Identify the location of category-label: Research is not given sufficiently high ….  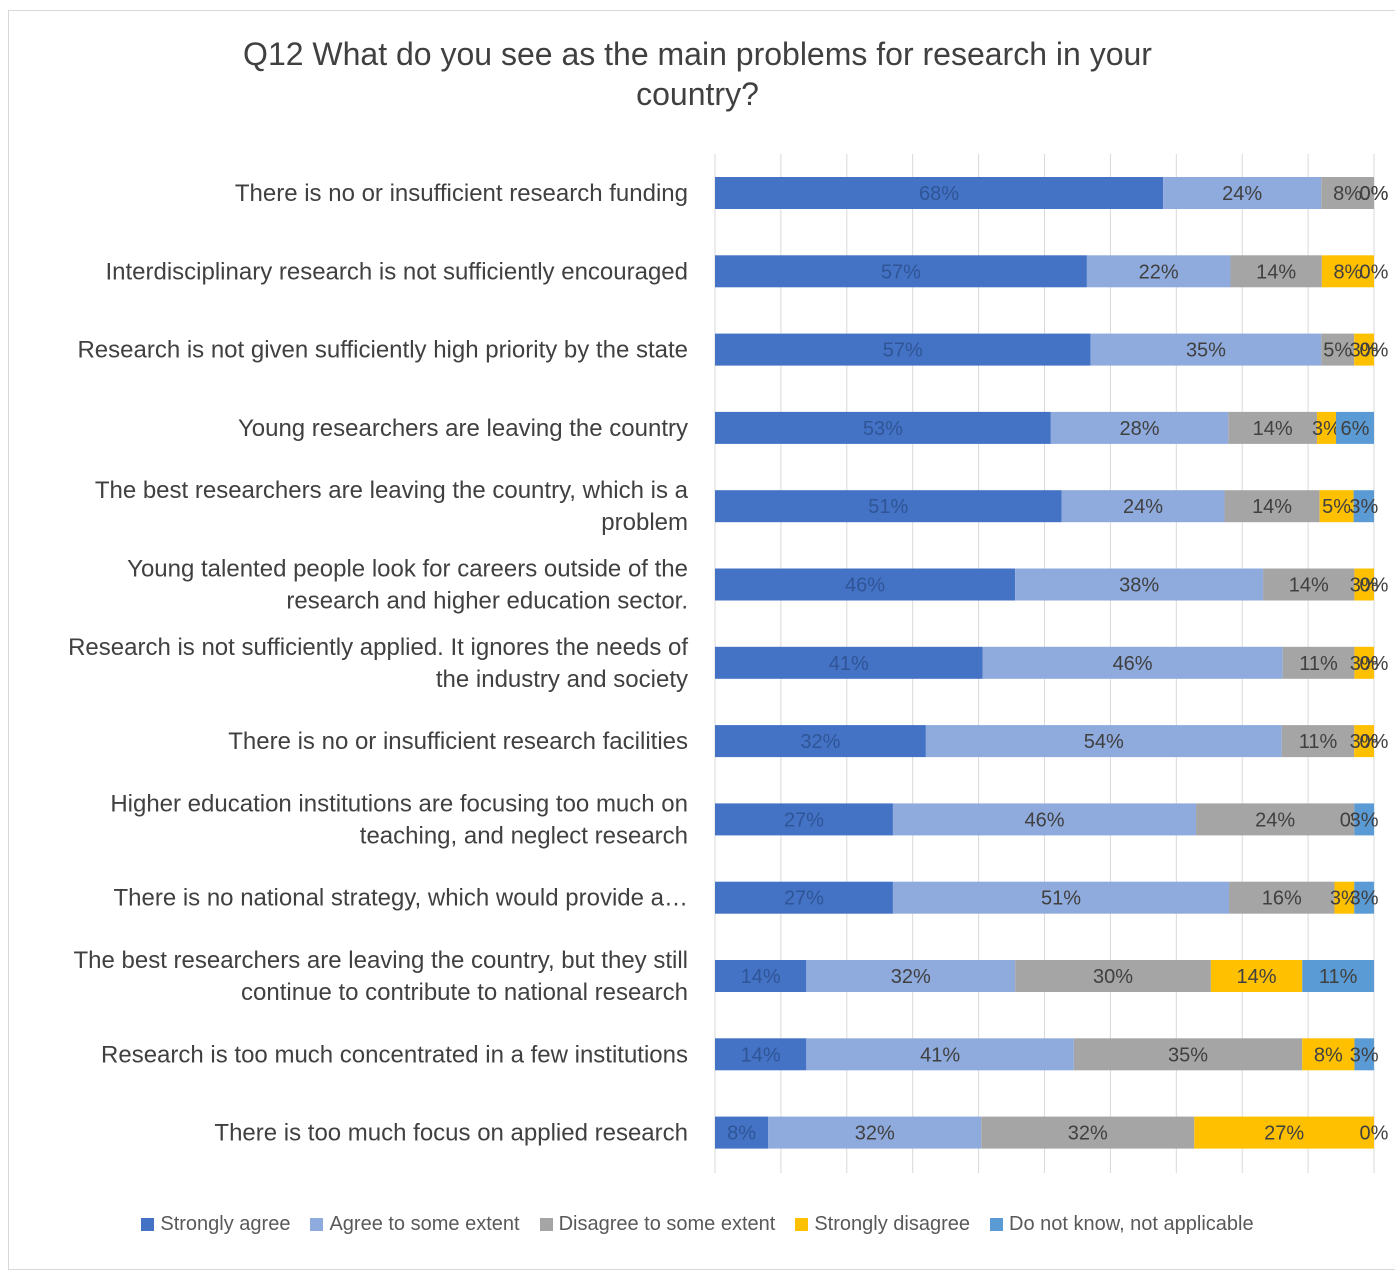
(382, 350).